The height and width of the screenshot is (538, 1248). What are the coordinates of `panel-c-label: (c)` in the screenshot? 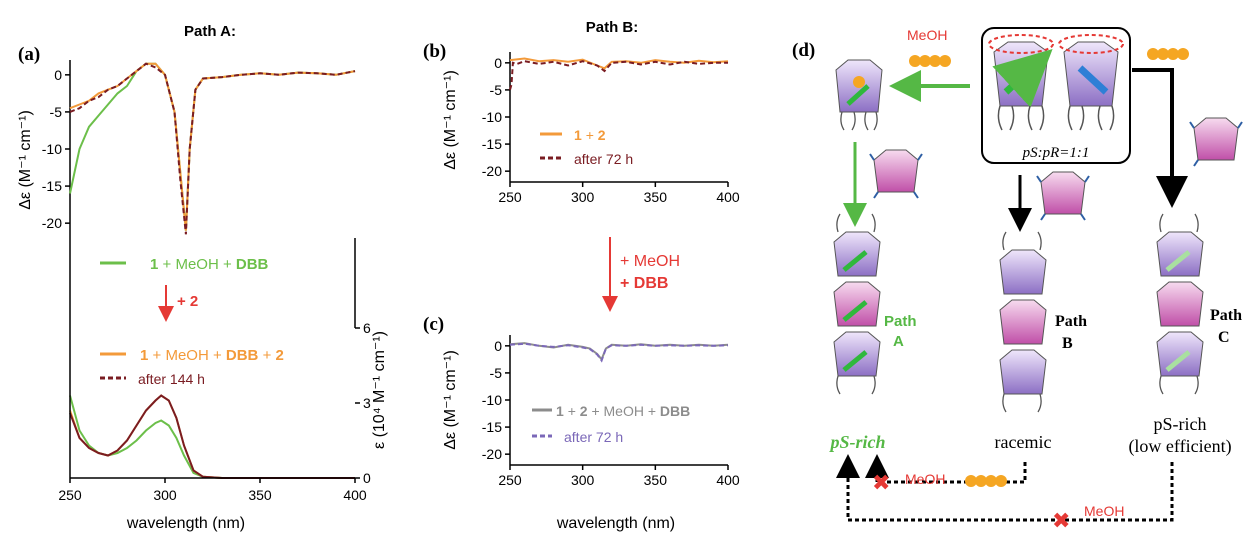 It's located at (433, 324).